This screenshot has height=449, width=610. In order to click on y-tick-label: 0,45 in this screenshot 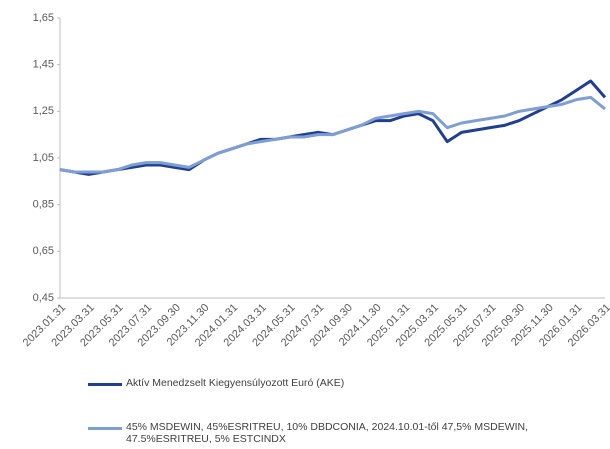, I will do `click(43, 298)`.